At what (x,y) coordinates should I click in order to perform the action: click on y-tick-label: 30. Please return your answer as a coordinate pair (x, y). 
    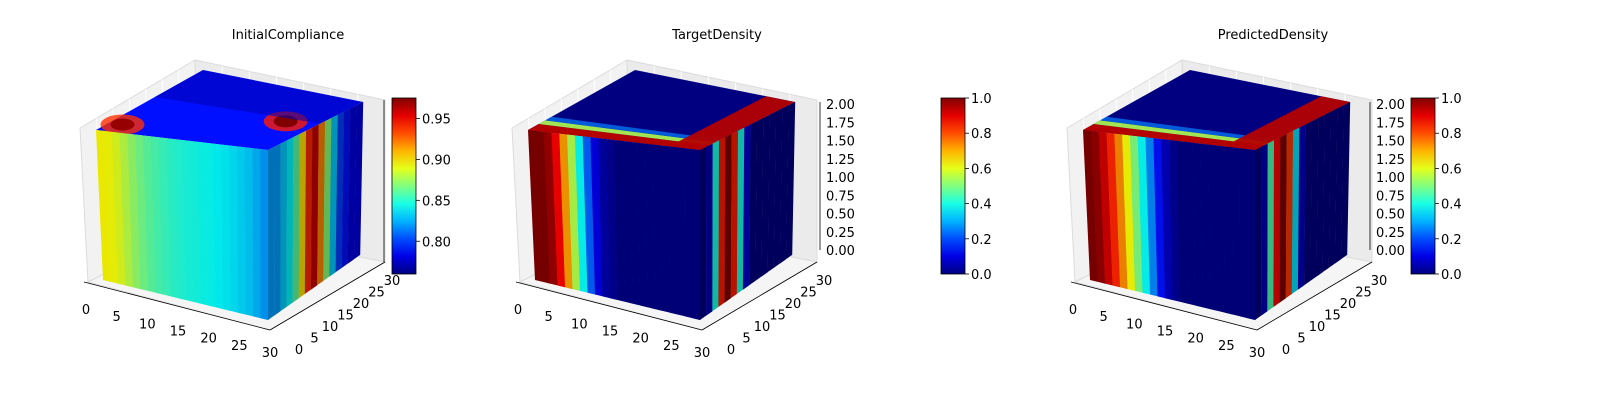
    Looking at the image, I should click on (392, 281).